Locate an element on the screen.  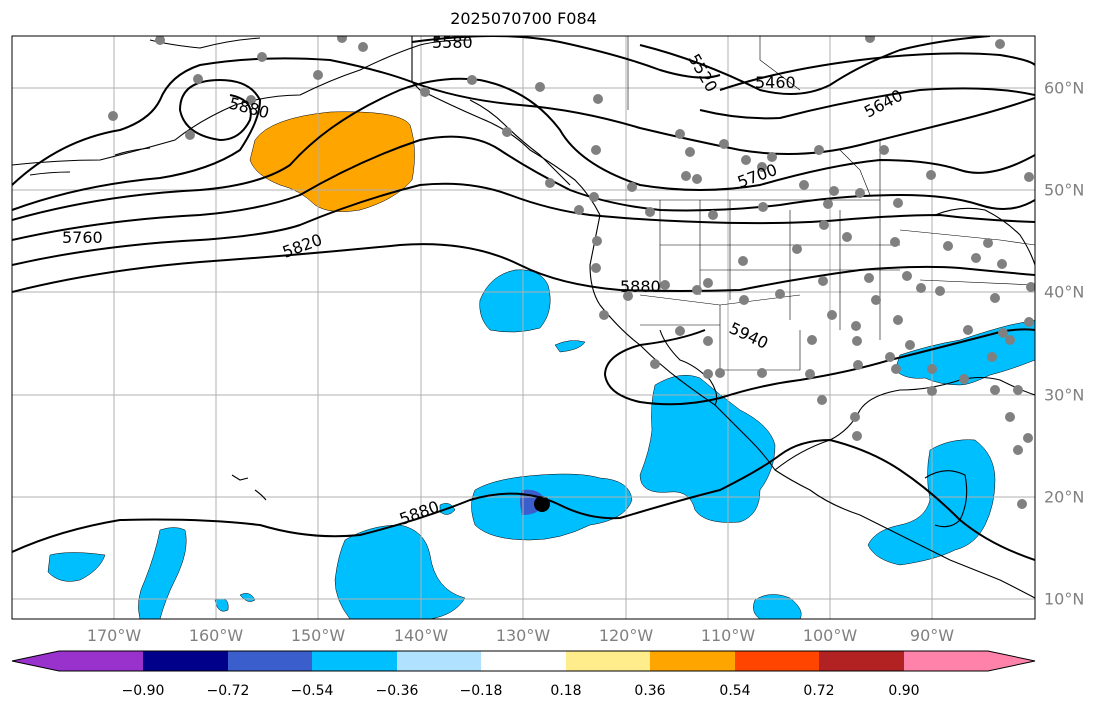
contour-label: 5760 is located at coordinates (82, 237).